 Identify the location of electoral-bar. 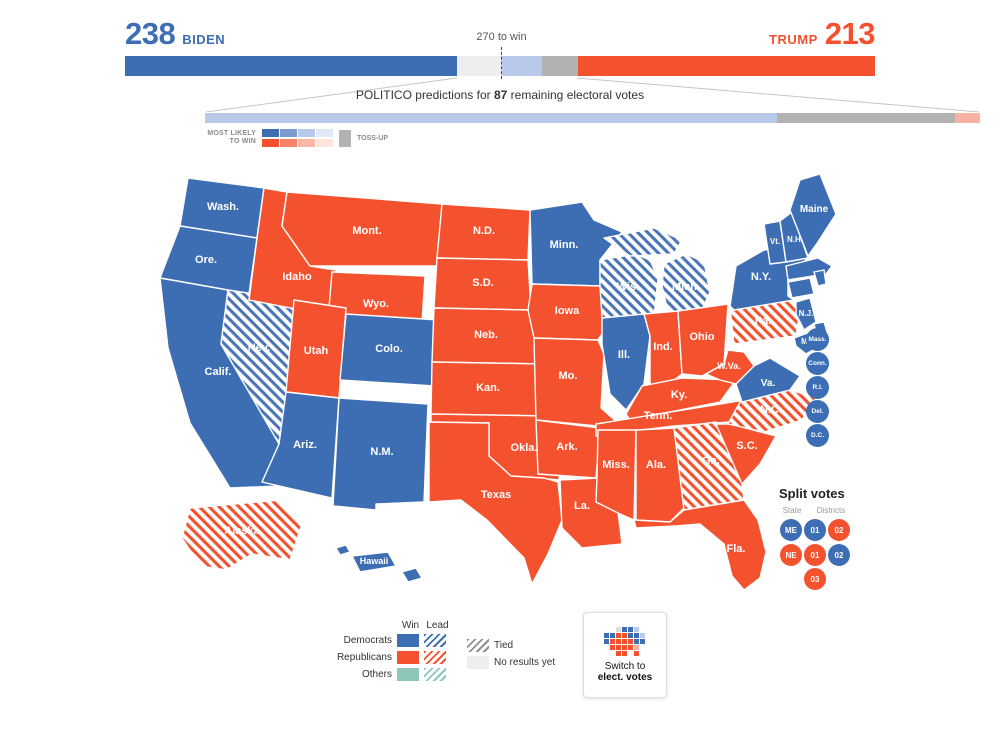
(500, 66).